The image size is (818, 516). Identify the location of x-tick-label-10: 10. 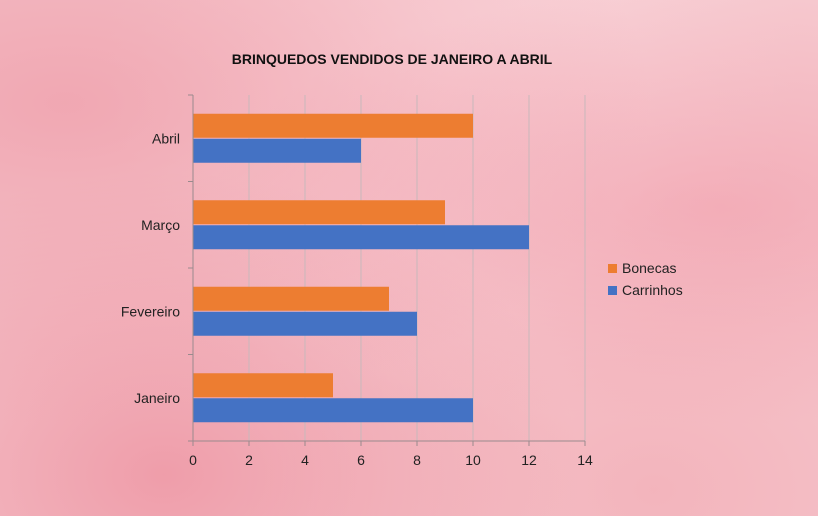
(473, 460).